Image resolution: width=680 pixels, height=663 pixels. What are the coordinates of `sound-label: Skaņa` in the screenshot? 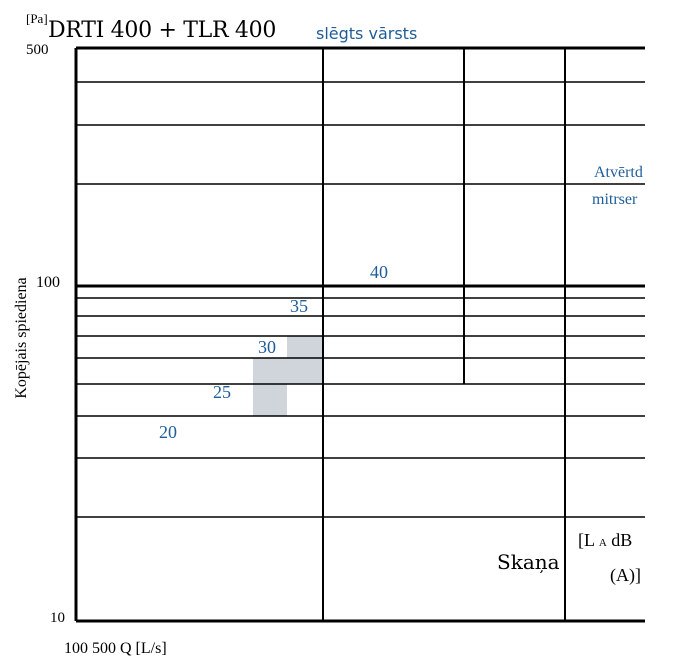 It's located at (528, 562).